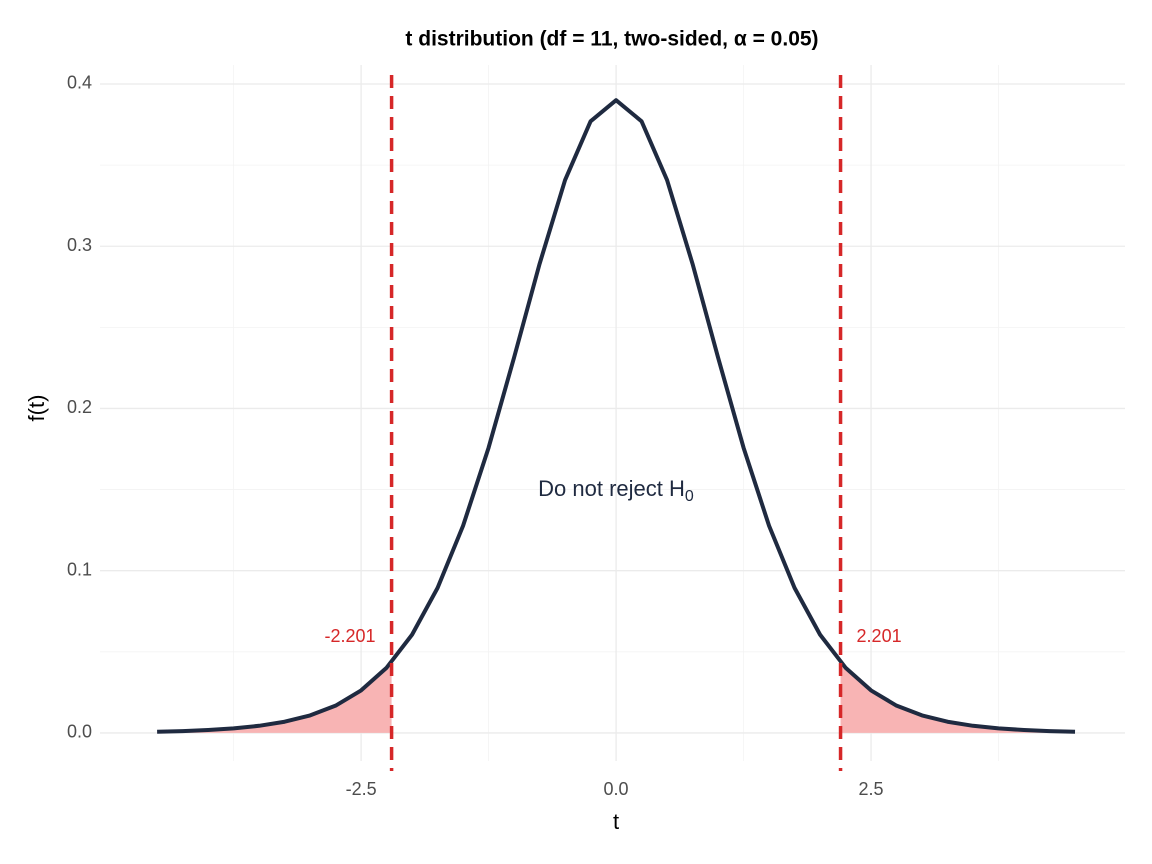 The width and height of the screenshot is (1152, 864). I want to click on x-tick-label: 2.5, so click(871, 789).